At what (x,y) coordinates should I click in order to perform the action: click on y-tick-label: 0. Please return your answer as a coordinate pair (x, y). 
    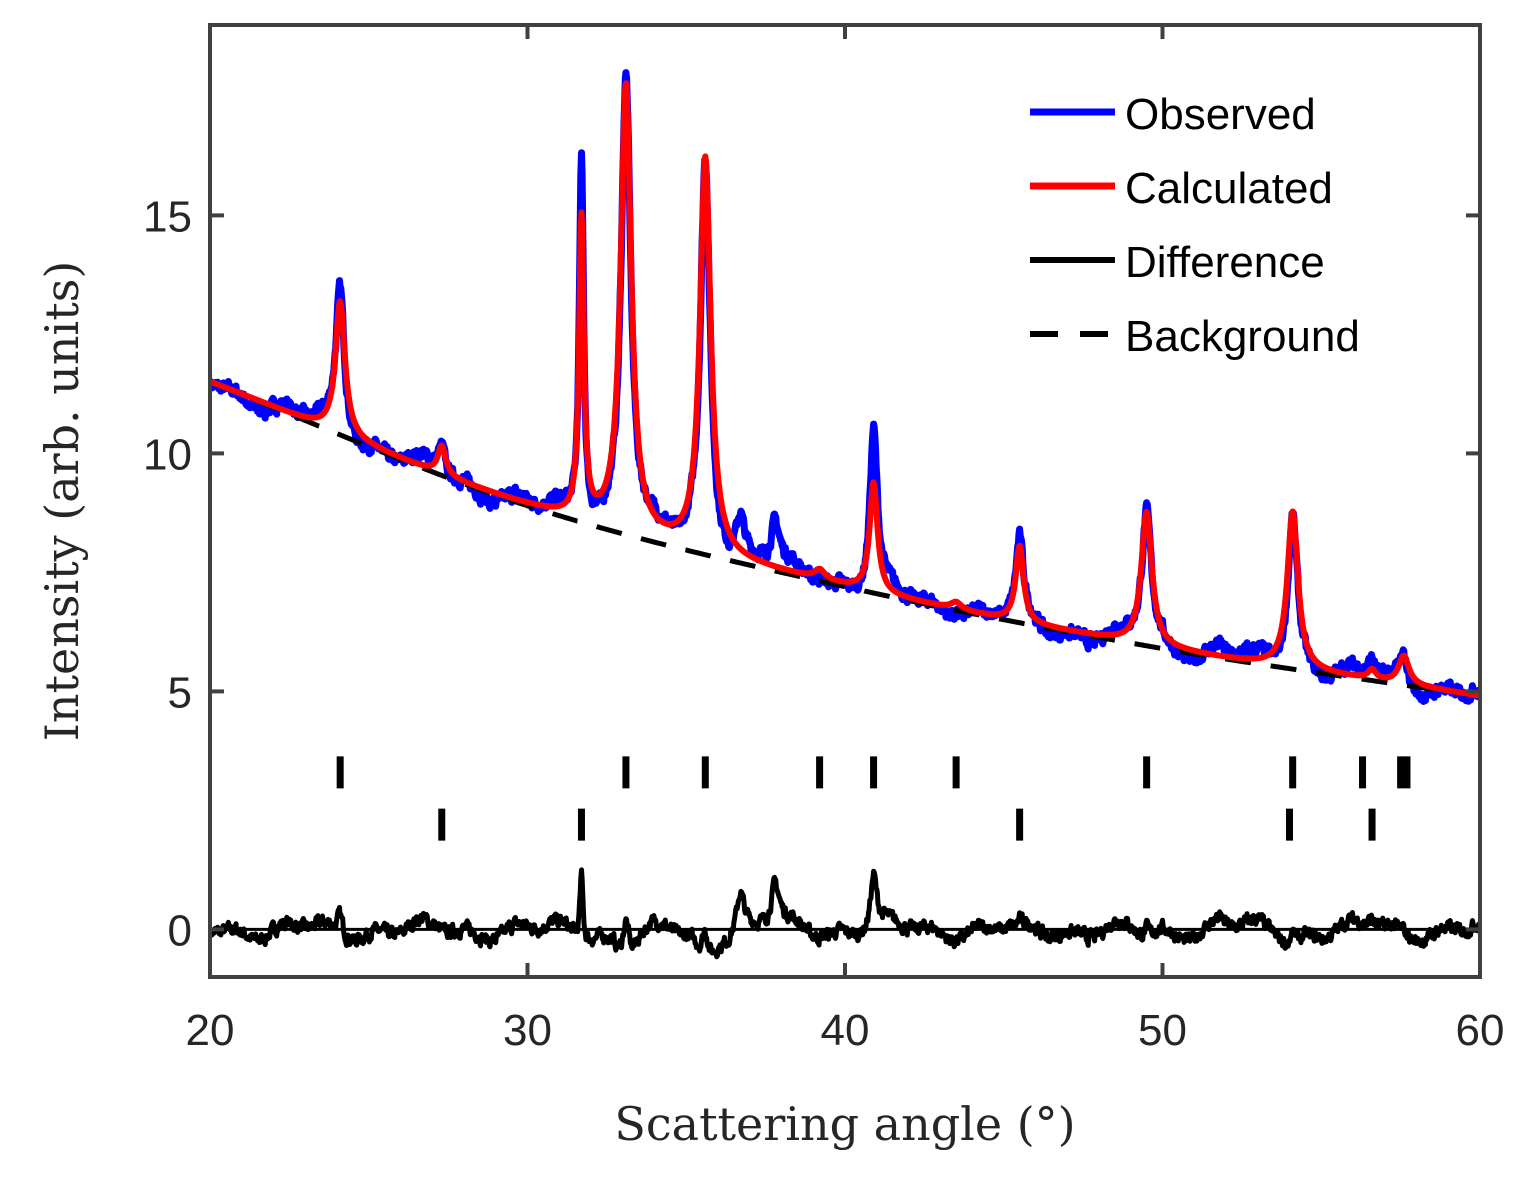
    Looking at the image, I should click on (180, 930).